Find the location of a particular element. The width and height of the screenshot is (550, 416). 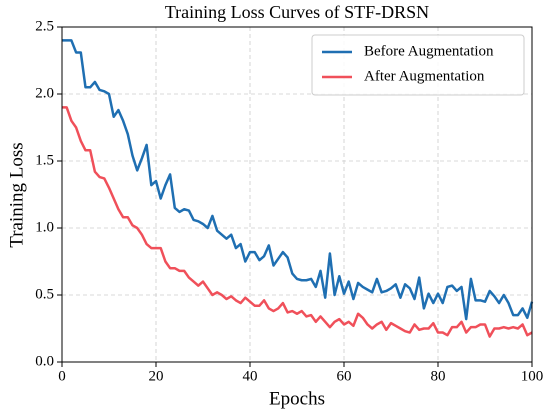

legend-box is located at coordinates (418, 65).